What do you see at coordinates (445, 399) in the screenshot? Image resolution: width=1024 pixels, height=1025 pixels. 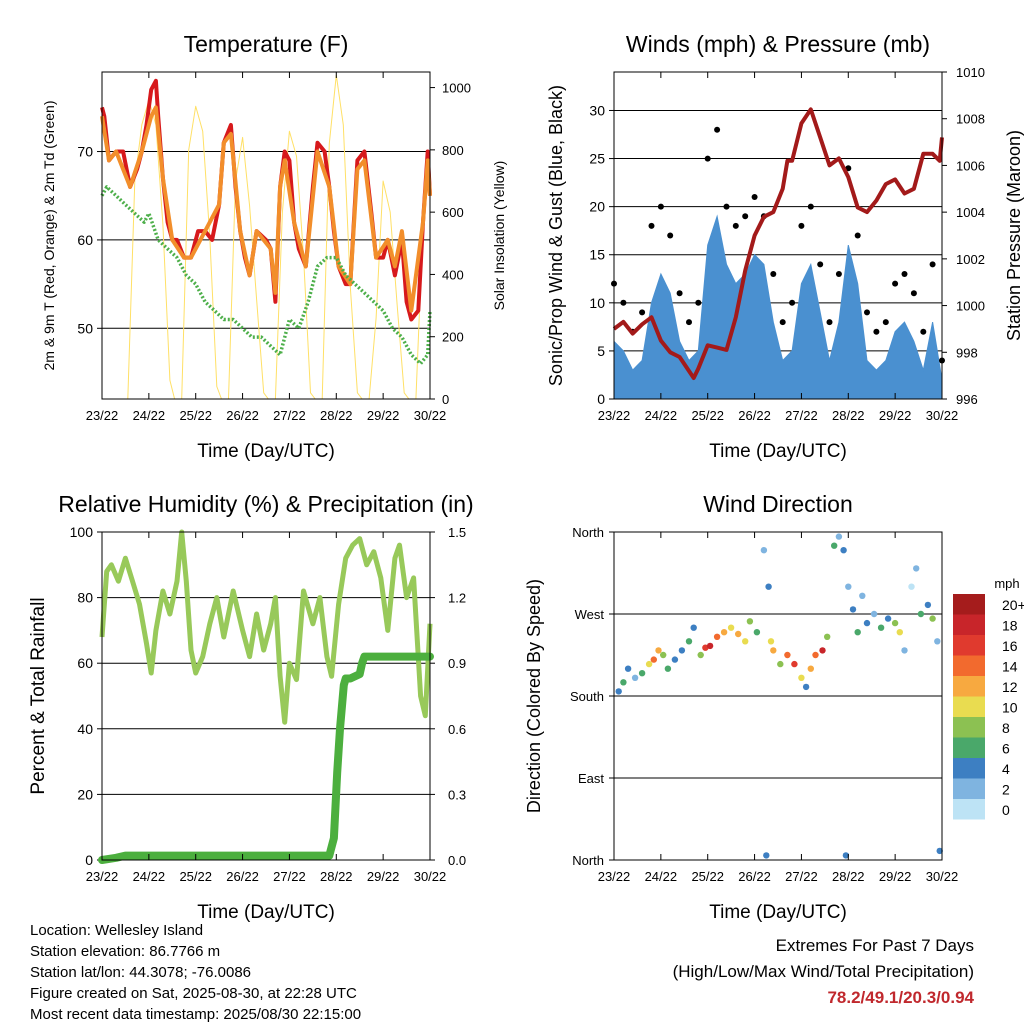 I see `y-tick-label-right: 0` at bounding box center [445, 399].